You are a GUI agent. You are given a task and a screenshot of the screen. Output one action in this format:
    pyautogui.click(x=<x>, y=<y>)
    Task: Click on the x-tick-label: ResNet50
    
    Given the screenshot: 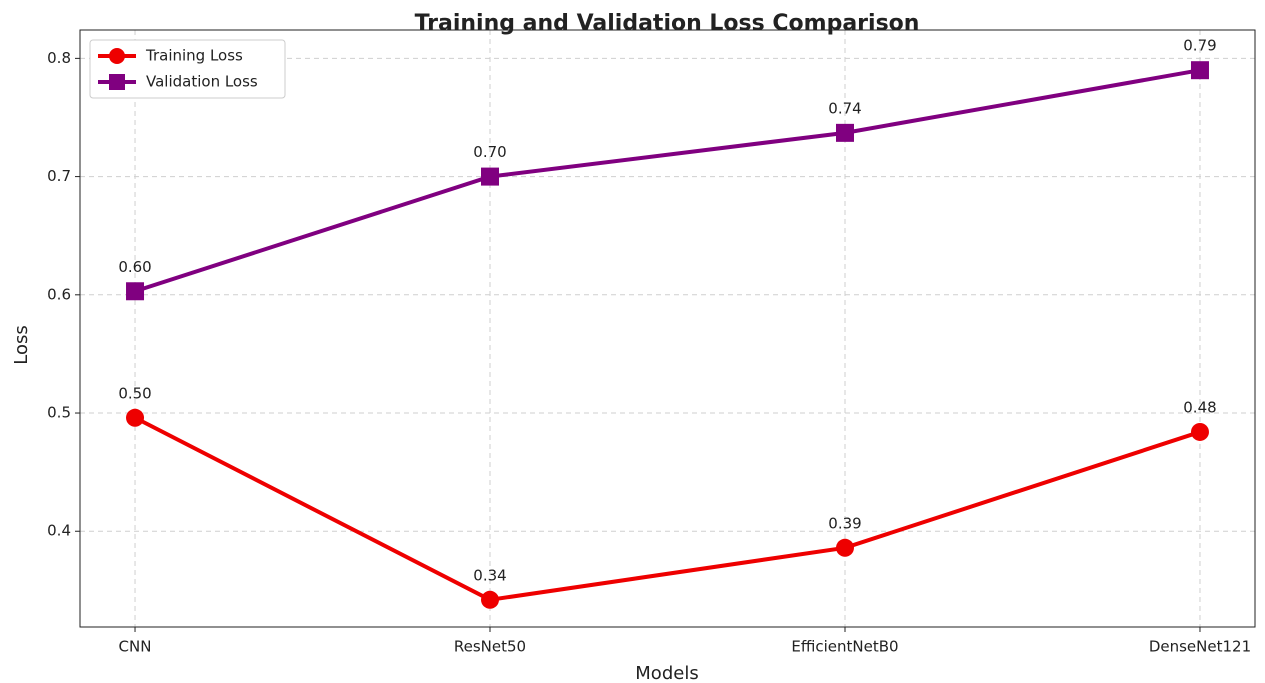 What is the action you would take?
    pyautogui.click(x=490, y=647)
    